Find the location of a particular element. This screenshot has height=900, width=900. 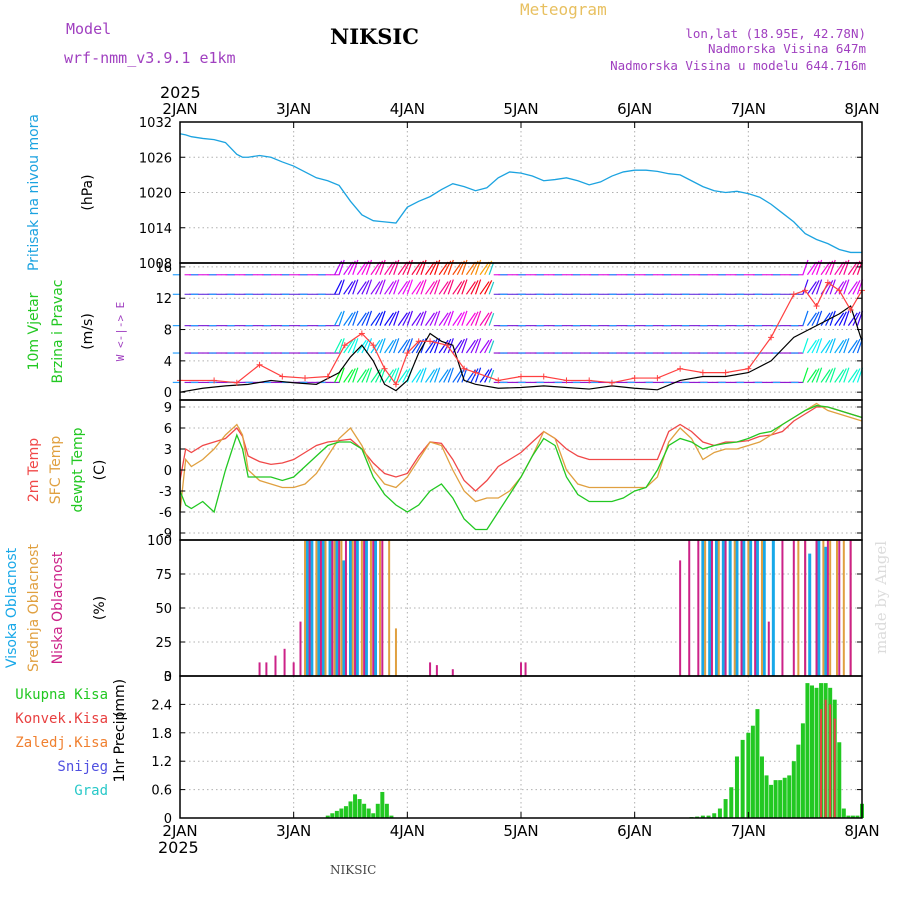

y-axis-label: 1hr Precip is located at coordinates (120, 747).